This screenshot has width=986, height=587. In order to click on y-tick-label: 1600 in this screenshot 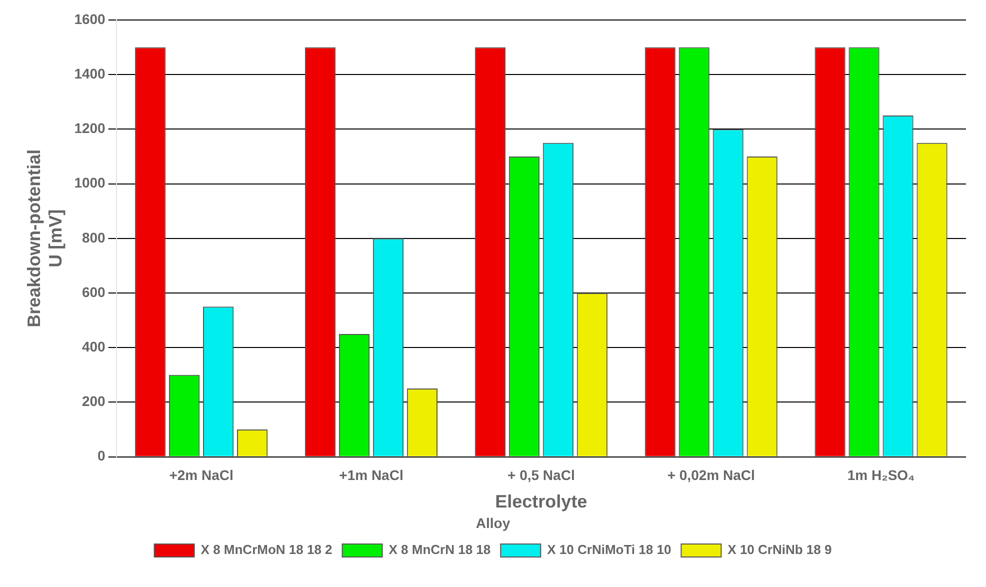, I will do `click(90, 18)`.